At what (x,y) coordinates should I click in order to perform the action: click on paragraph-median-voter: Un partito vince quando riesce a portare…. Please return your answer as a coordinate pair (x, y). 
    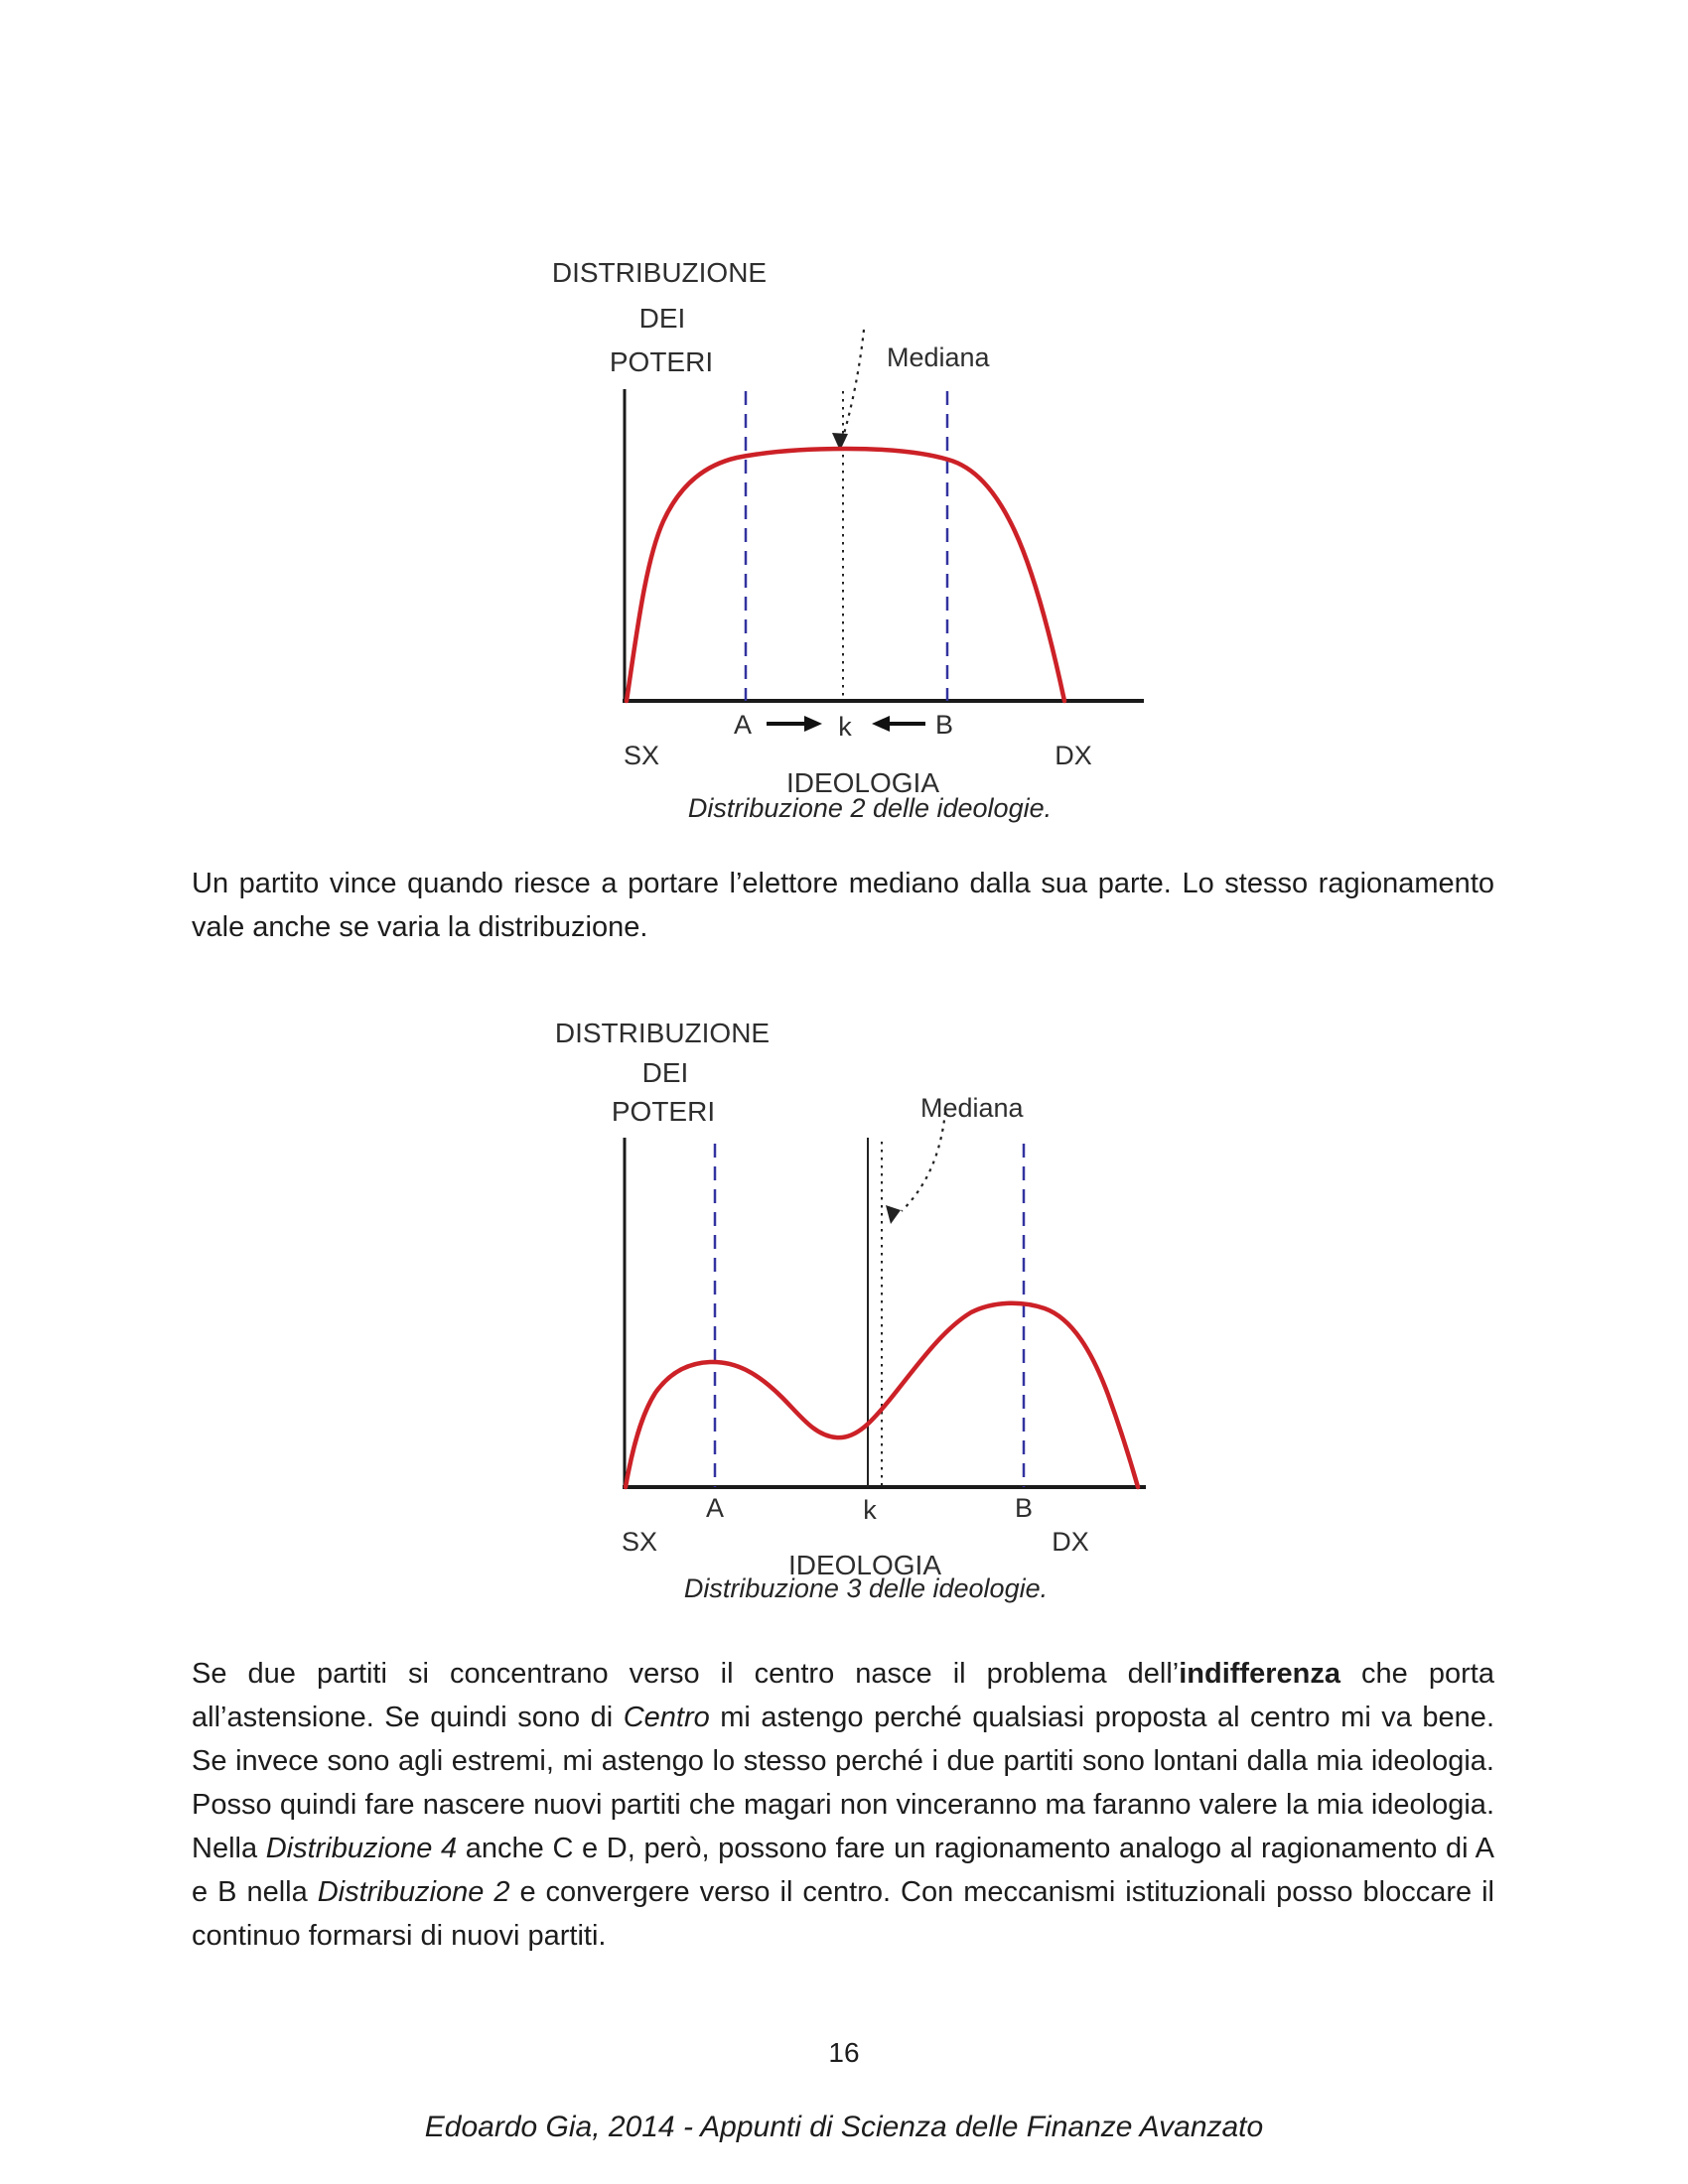
    Looking at the image, I should click on (843, 905).